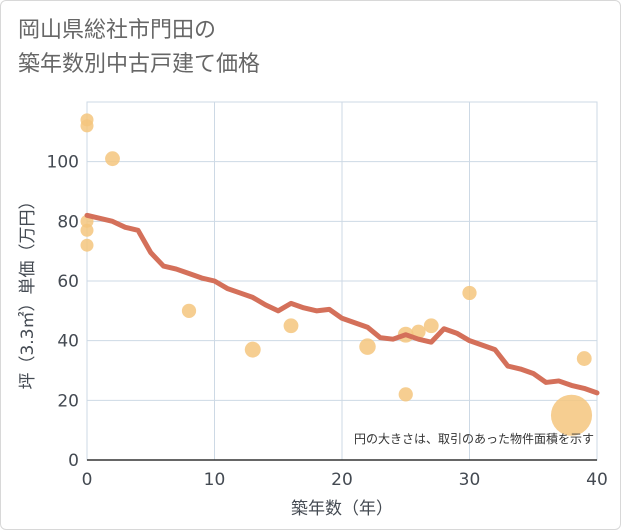  I want to click on x-tick-label: 30, so click(470, 480).